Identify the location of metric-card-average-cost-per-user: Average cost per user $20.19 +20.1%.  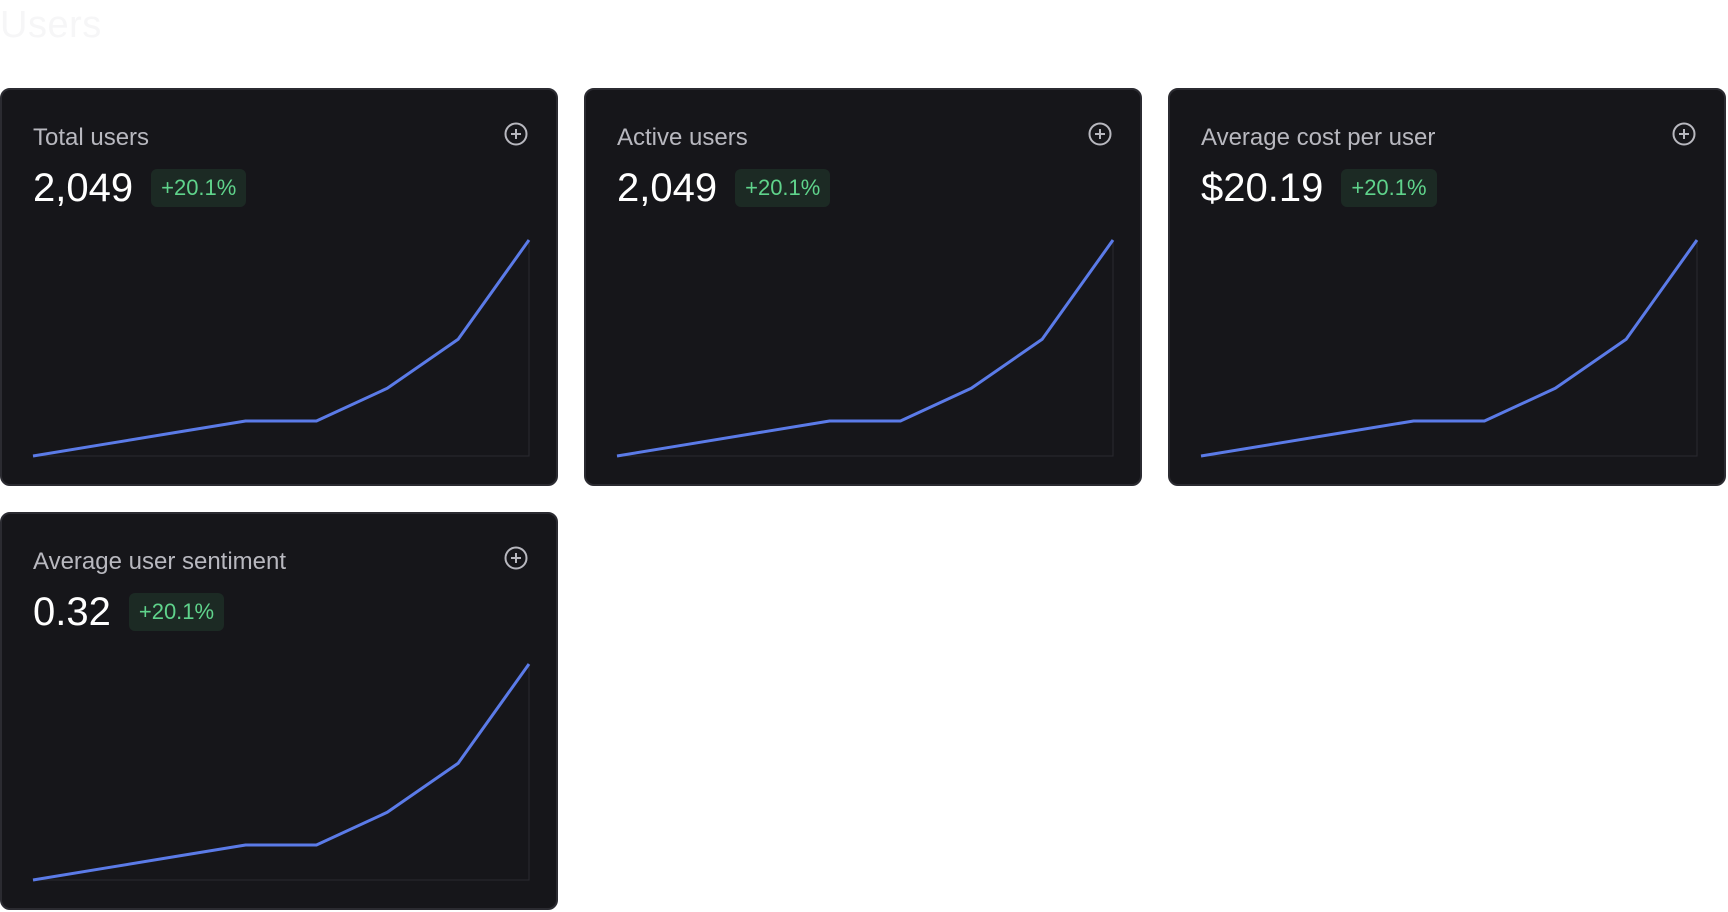
(1447, 287).